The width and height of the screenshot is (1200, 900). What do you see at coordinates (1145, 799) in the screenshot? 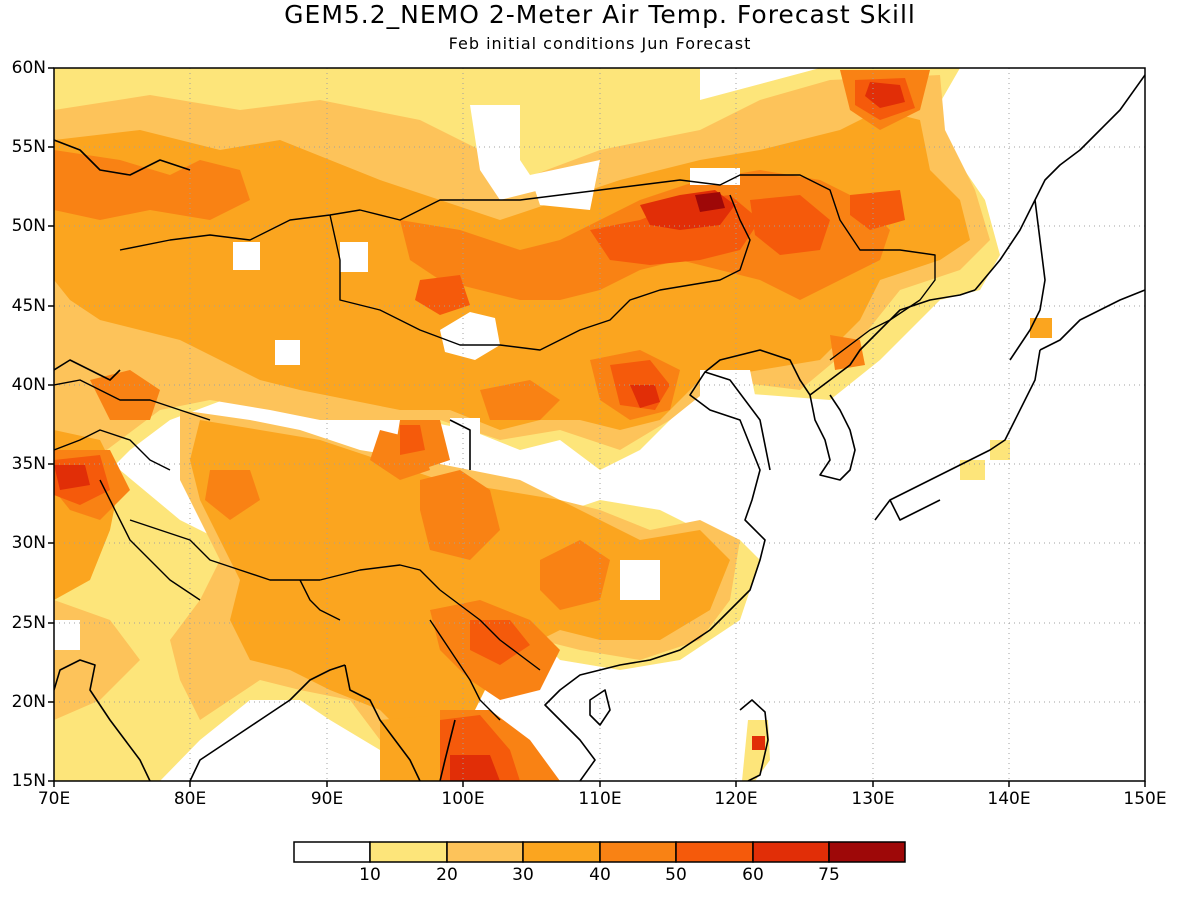
I see `lon-label-150e: 150E` at bounding box center [1145, 799].